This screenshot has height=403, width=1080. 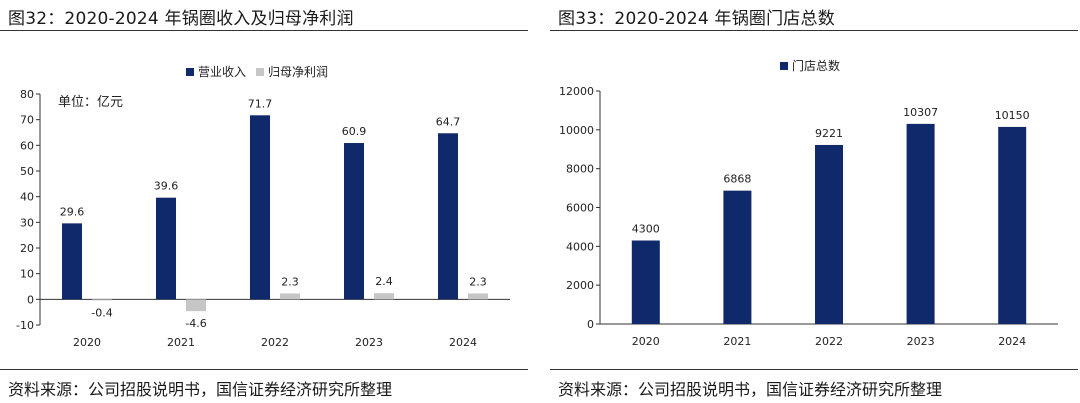 I want to click on y-tick-label: 70, so click(x=27, y=120).